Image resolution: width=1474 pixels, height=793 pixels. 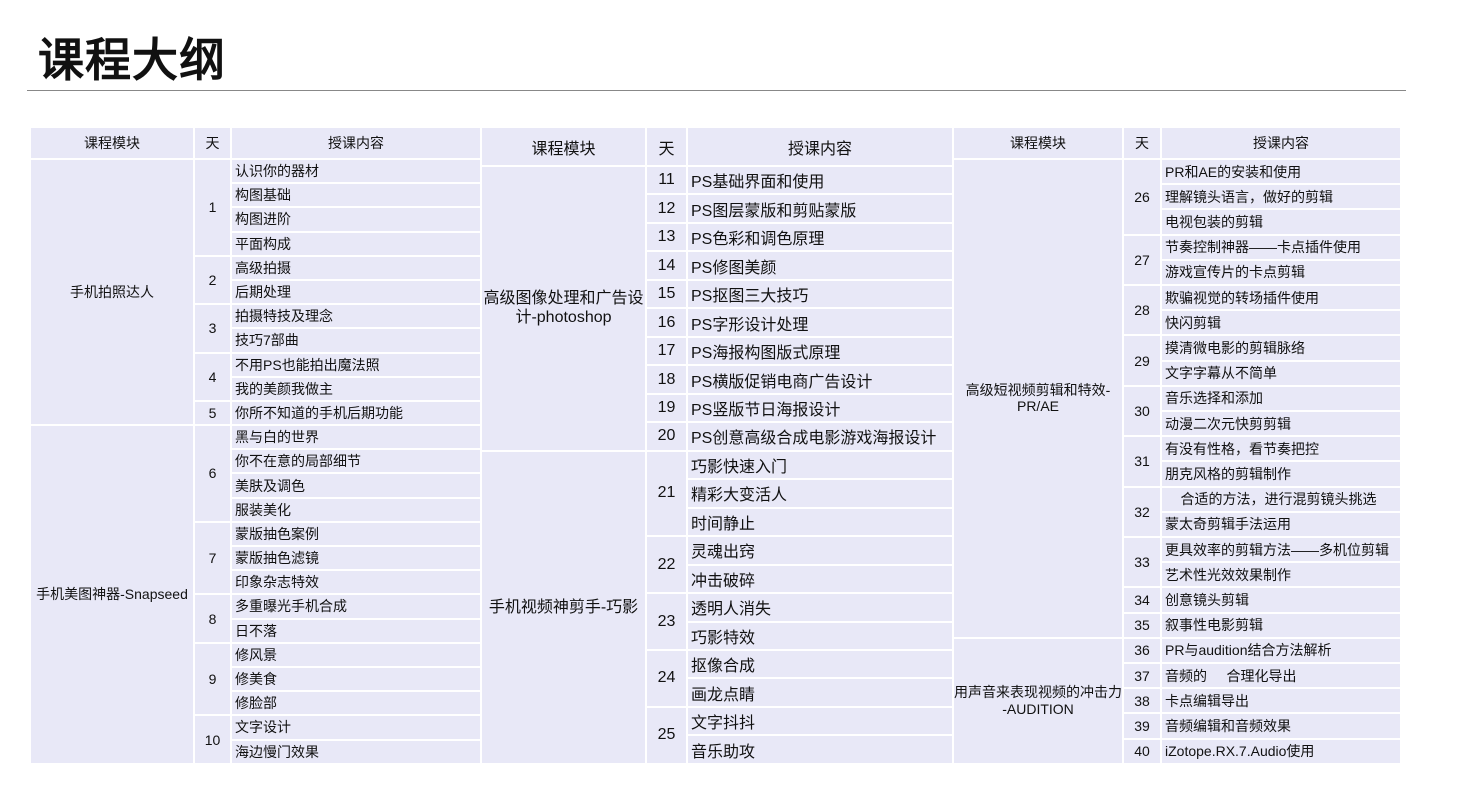 What do you see at coordinates (820, 493) in the screenshot?
I see `lesson-item: 精彩大变活人` at bounding box center [820, 493].